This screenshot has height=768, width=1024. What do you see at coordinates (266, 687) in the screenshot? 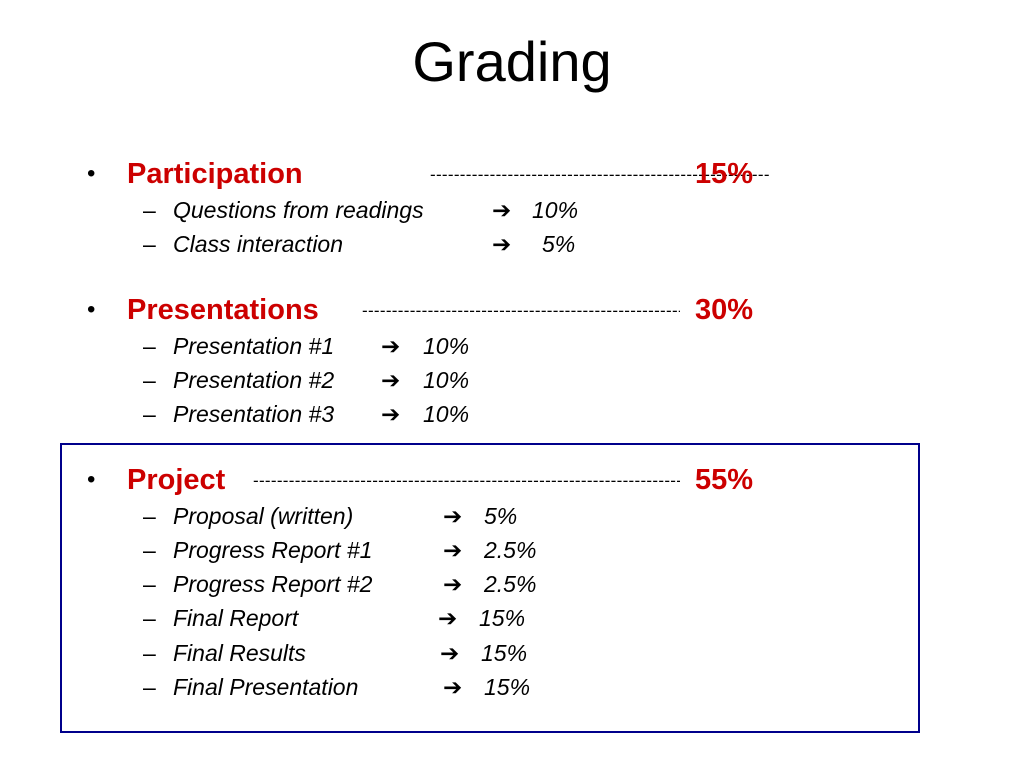
I see `item-label: Final Presentation` at bounding box center [266, 687].